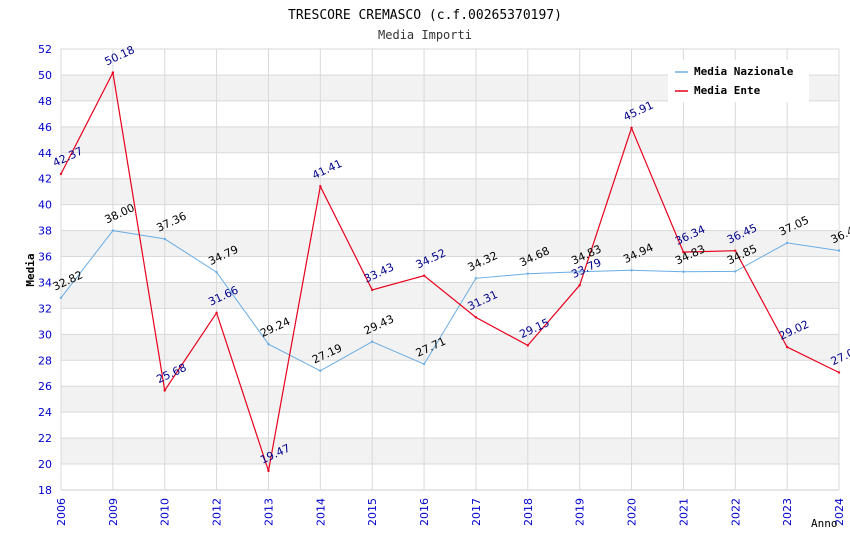 The width and height of the screenshot is (850, 550). I want to click on y-tick-label: 36, so click(45, 257).